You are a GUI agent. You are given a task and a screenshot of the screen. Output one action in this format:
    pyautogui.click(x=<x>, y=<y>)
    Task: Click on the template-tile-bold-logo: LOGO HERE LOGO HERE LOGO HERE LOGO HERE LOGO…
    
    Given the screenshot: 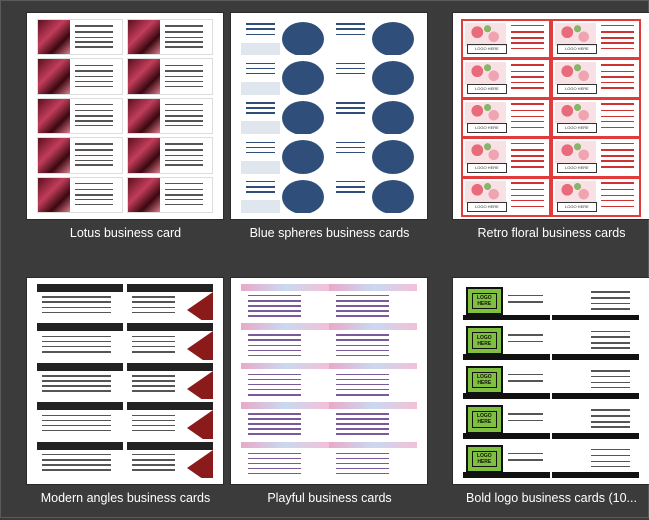 What is the action you would take?
    pyautogui.click(x=549, y=395)
    